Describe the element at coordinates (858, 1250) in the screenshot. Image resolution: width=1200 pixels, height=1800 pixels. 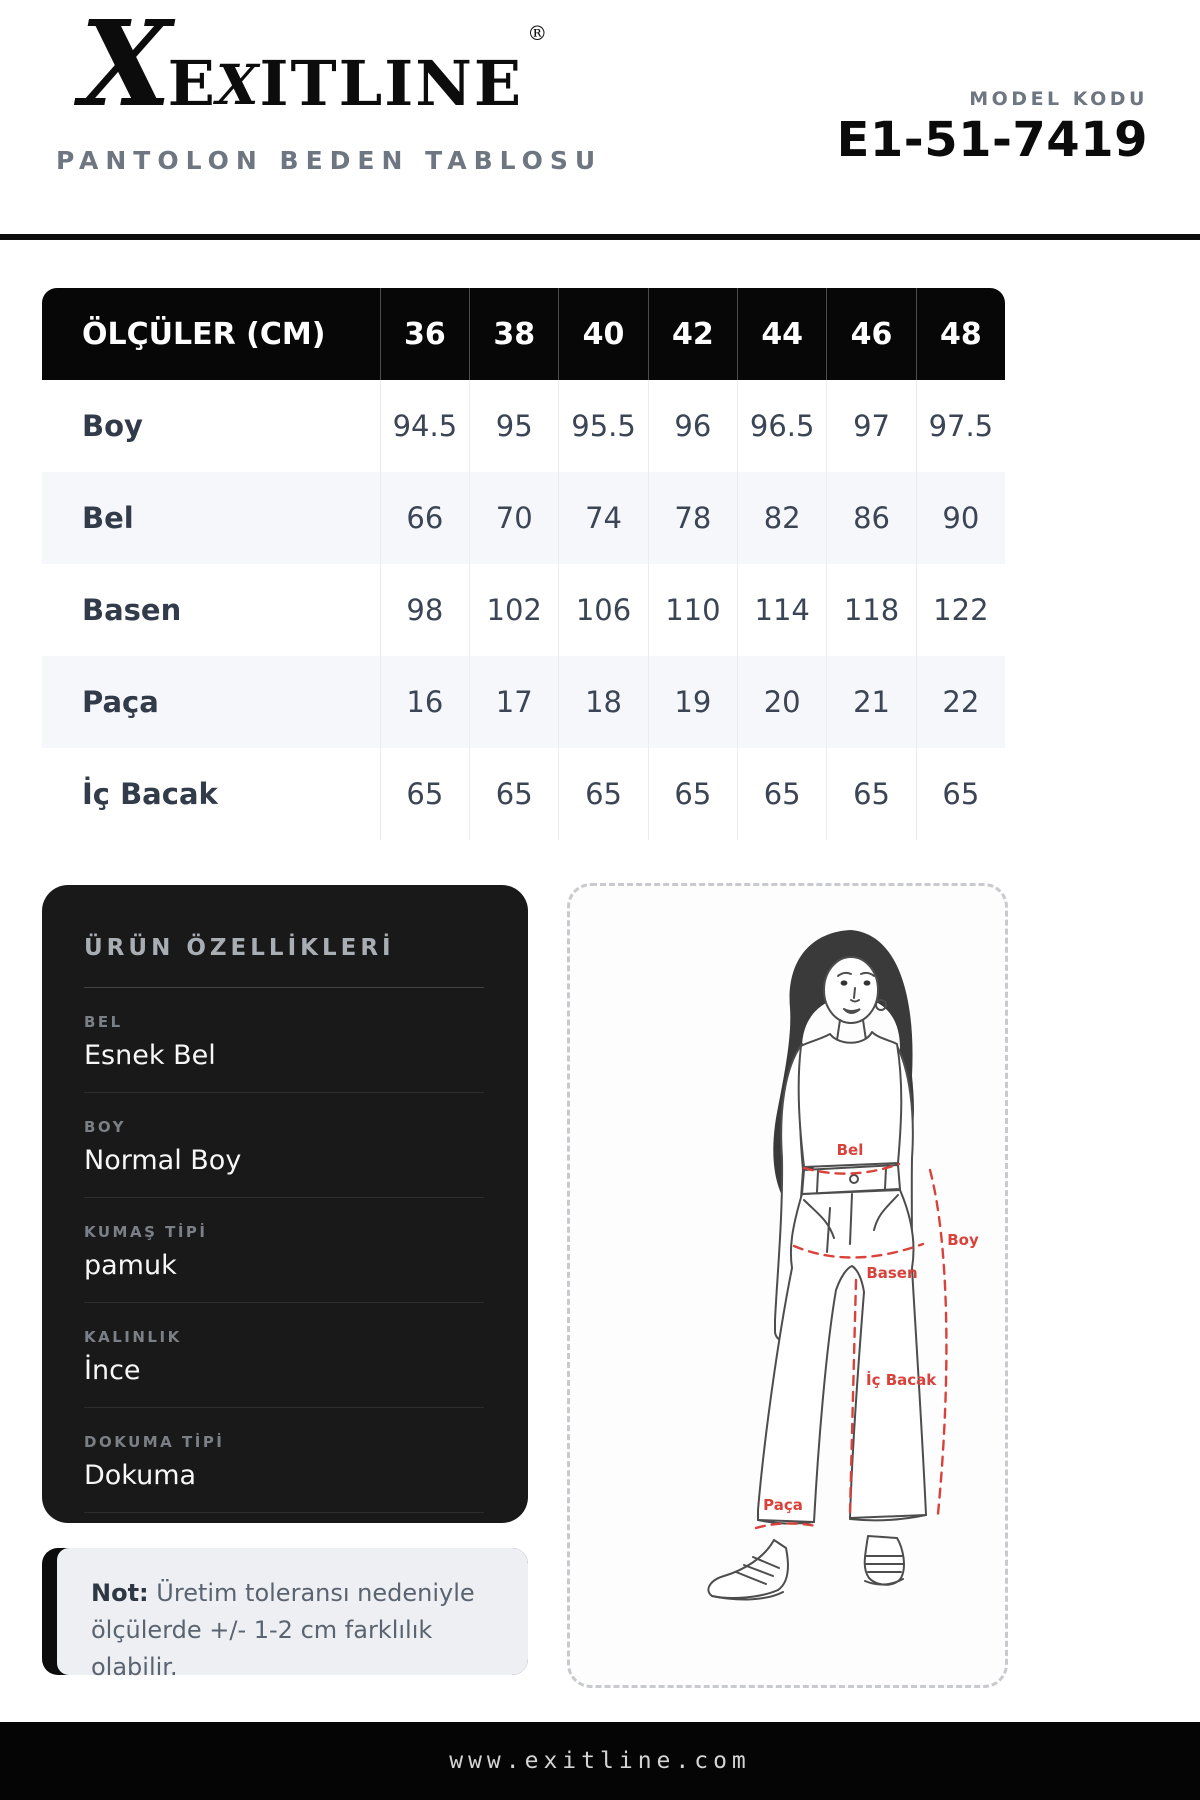
I see `basen-measure-line` at that location.